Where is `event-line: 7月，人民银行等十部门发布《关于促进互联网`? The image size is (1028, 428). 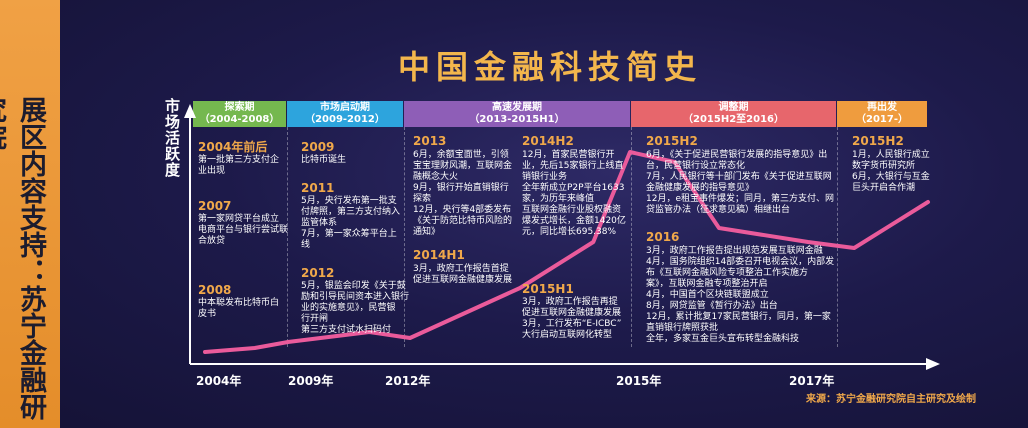
event-line: 7月，人民银行等十部门发布《关于促进互联网 is located at coordinates (739, 177).